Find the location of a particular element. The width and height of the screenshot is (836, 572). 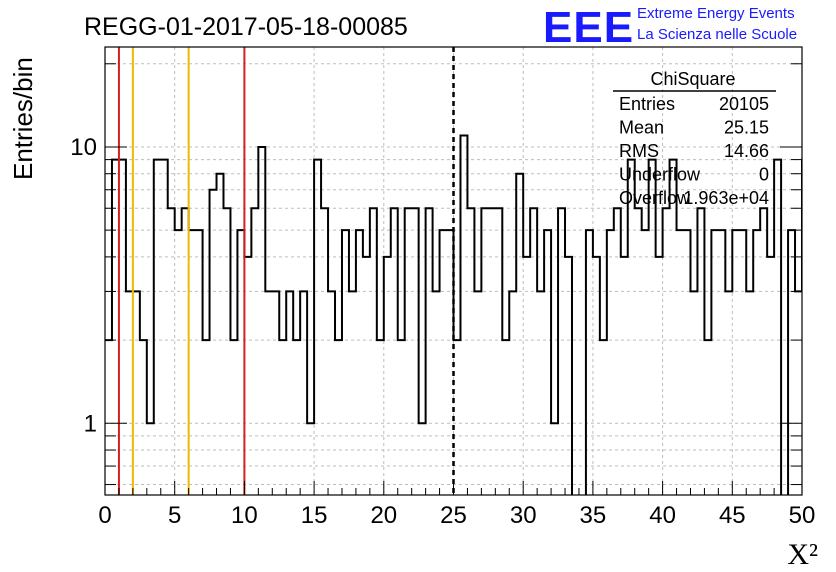

x-tick-label: 45 is located at coordinates (732, 515).